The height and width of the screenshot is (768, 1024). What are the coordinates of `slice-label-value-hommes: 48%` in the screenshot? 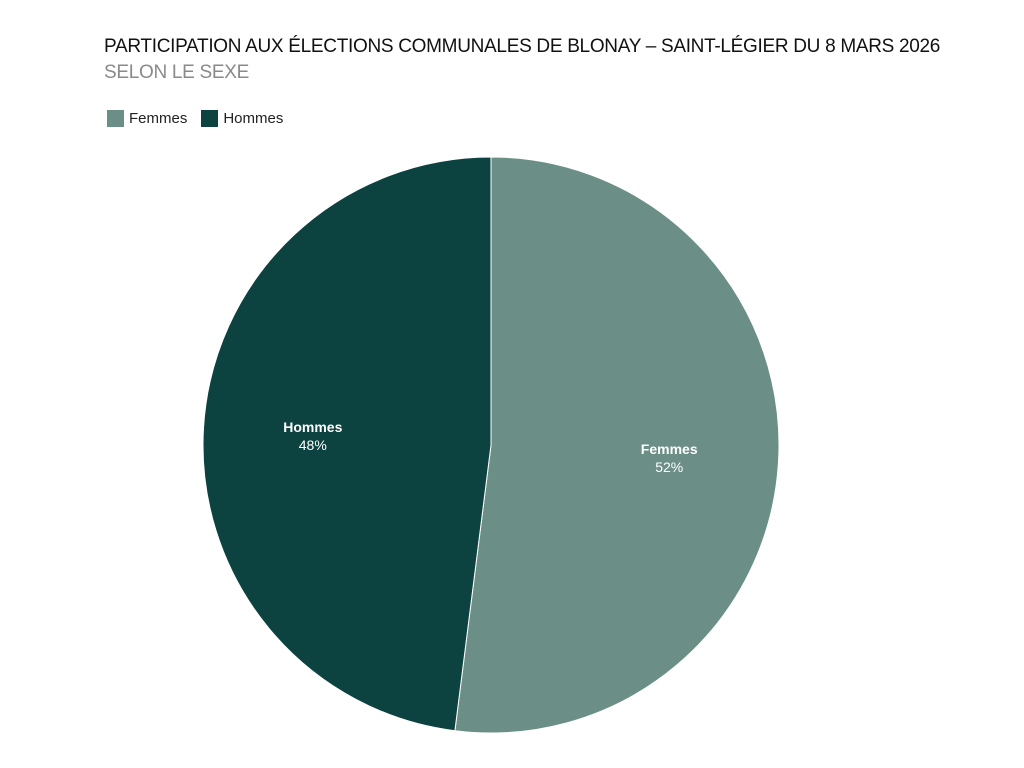 It's located at (313, 445).